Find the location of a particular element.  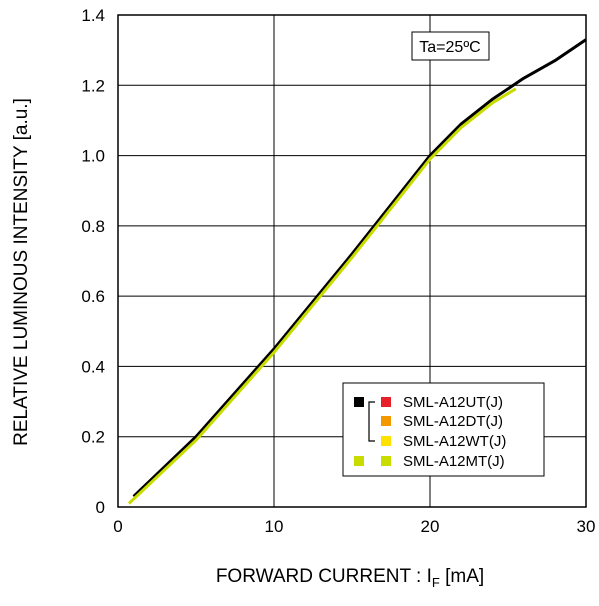

y-tick-labels: 0 0.2 0.4 0.6 0.8 1.0 1.2 1.4 is located at coordinates (93, 261).